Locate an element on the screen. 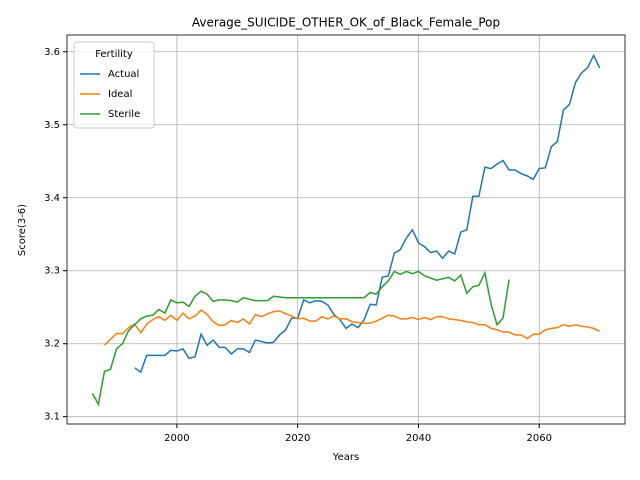  x-tick-label: 2040 is located at coordinates (418, 438).